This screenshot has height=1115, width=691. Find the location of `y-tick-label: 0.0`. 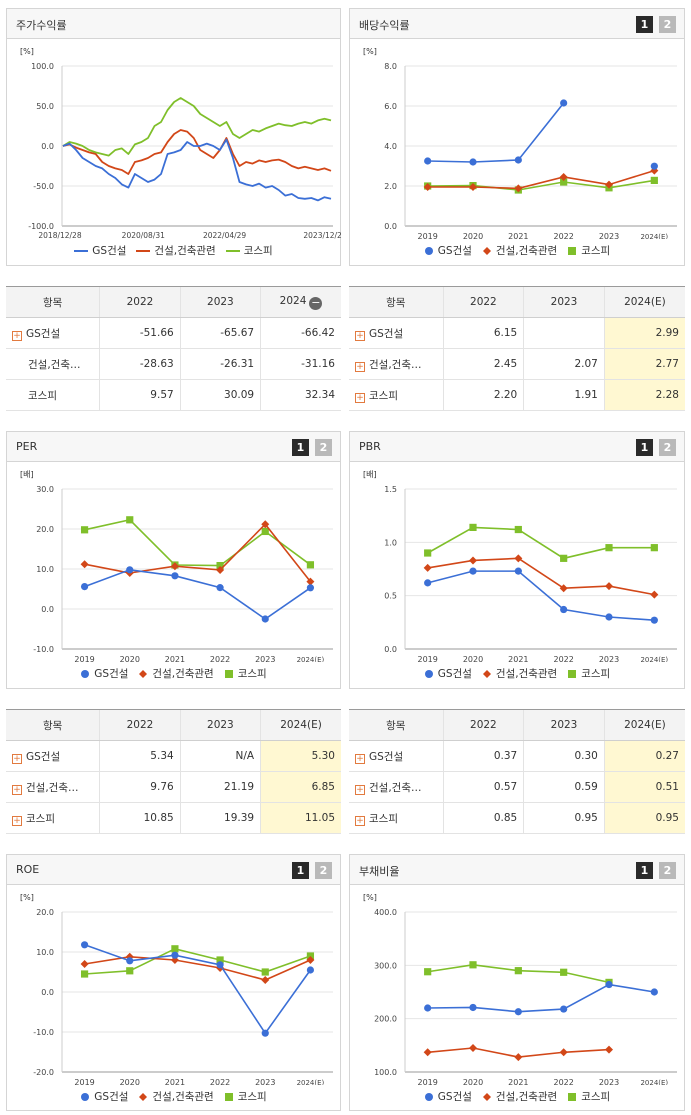

y-tick-label: 0.0 is located at coordinates (390, 649).